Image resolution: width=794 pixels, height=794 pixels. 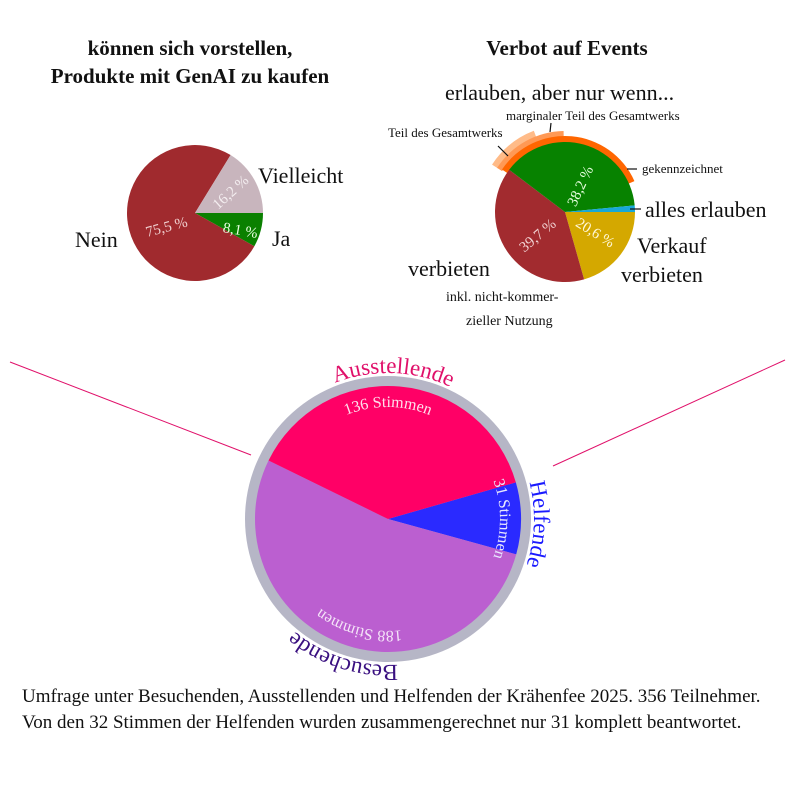 I want to click on pie-genai, so click(x=195, y=213).